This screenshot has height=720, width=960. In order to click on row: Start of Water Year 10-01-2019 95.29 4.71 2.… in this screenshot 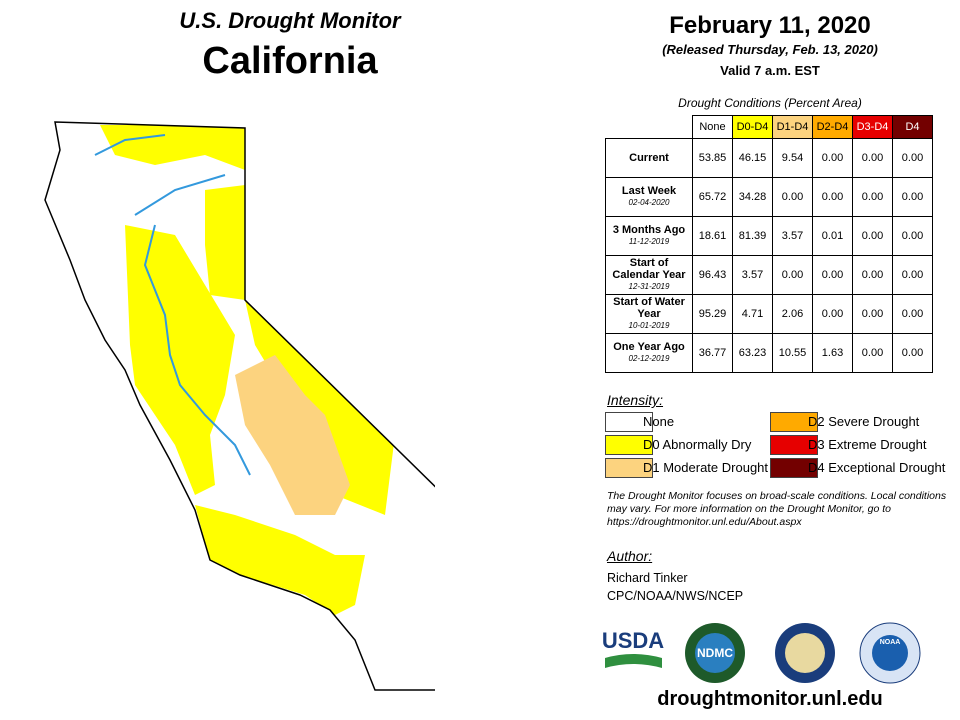, I will do `click(769, 313)`.